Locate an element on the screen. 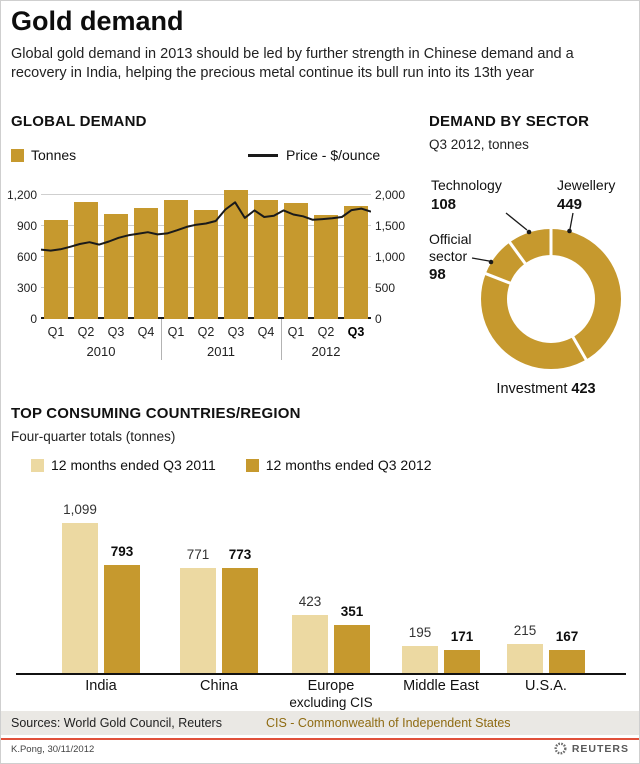 The width and height of the screenshot is (640, 764). category-label: Middle East is located at coordinates (441, 686).